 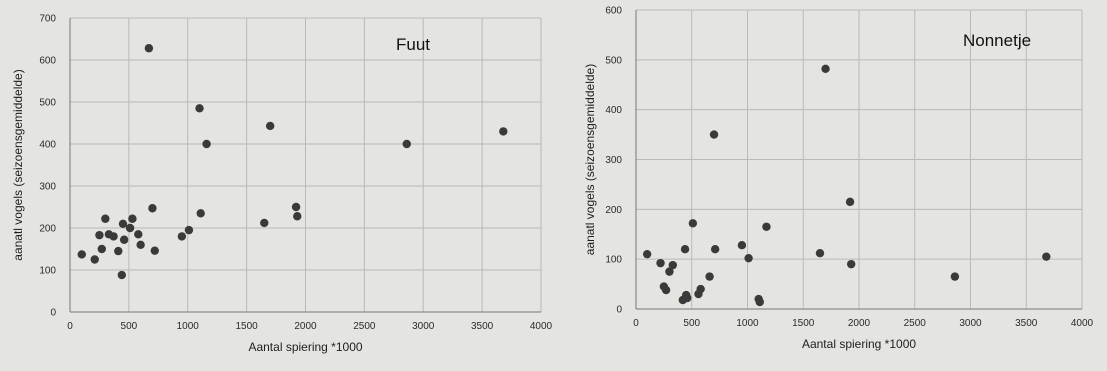 What do you see at coordinates (413, 44) in the screenshot?
I see `chart-title: Fuut` at bounding box center [413, 44].